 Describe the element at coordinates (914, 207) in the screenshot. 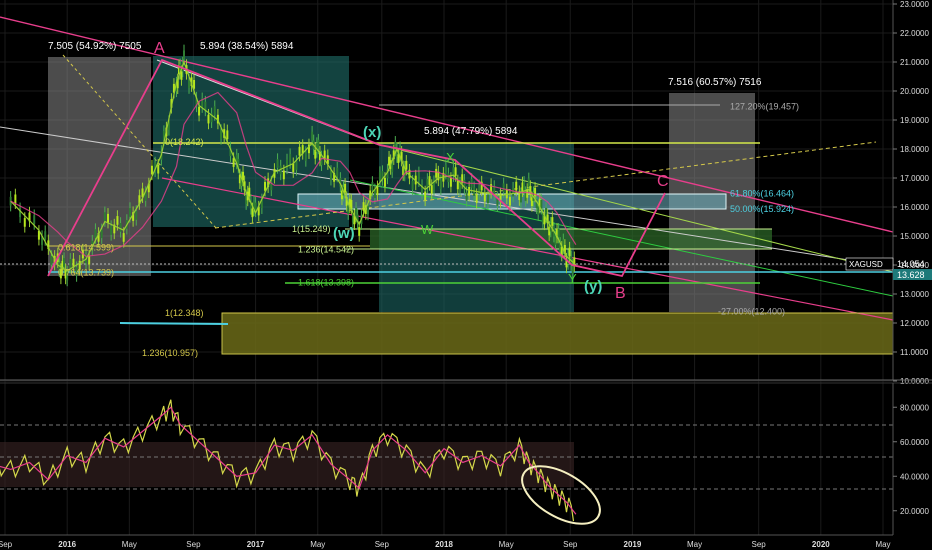

I see `price-tick-label: 16.0000` at that location.